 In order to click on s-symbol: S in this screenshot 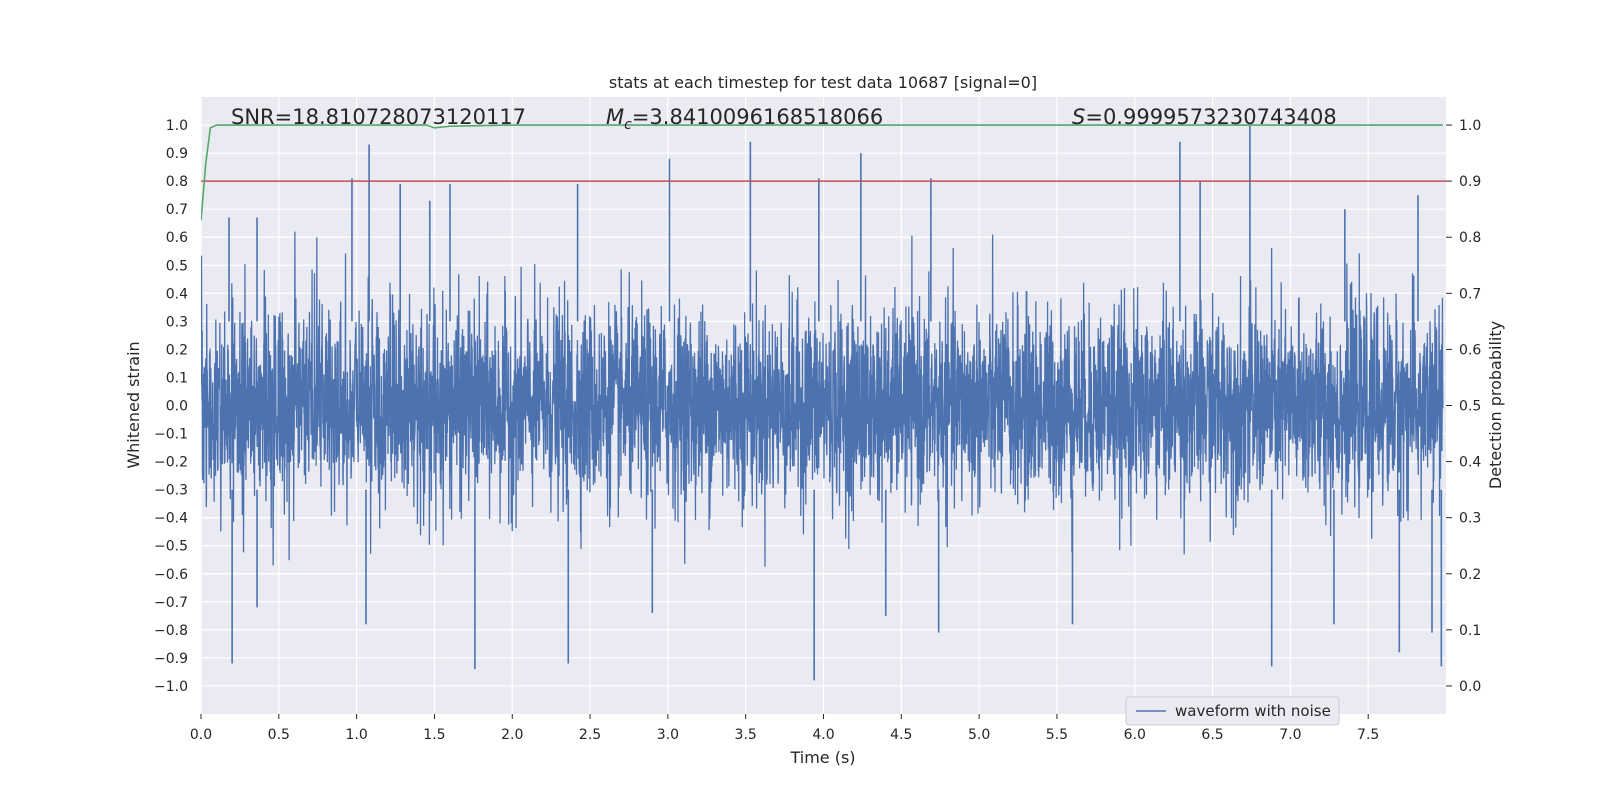, I will do `click(1078, 117)`.